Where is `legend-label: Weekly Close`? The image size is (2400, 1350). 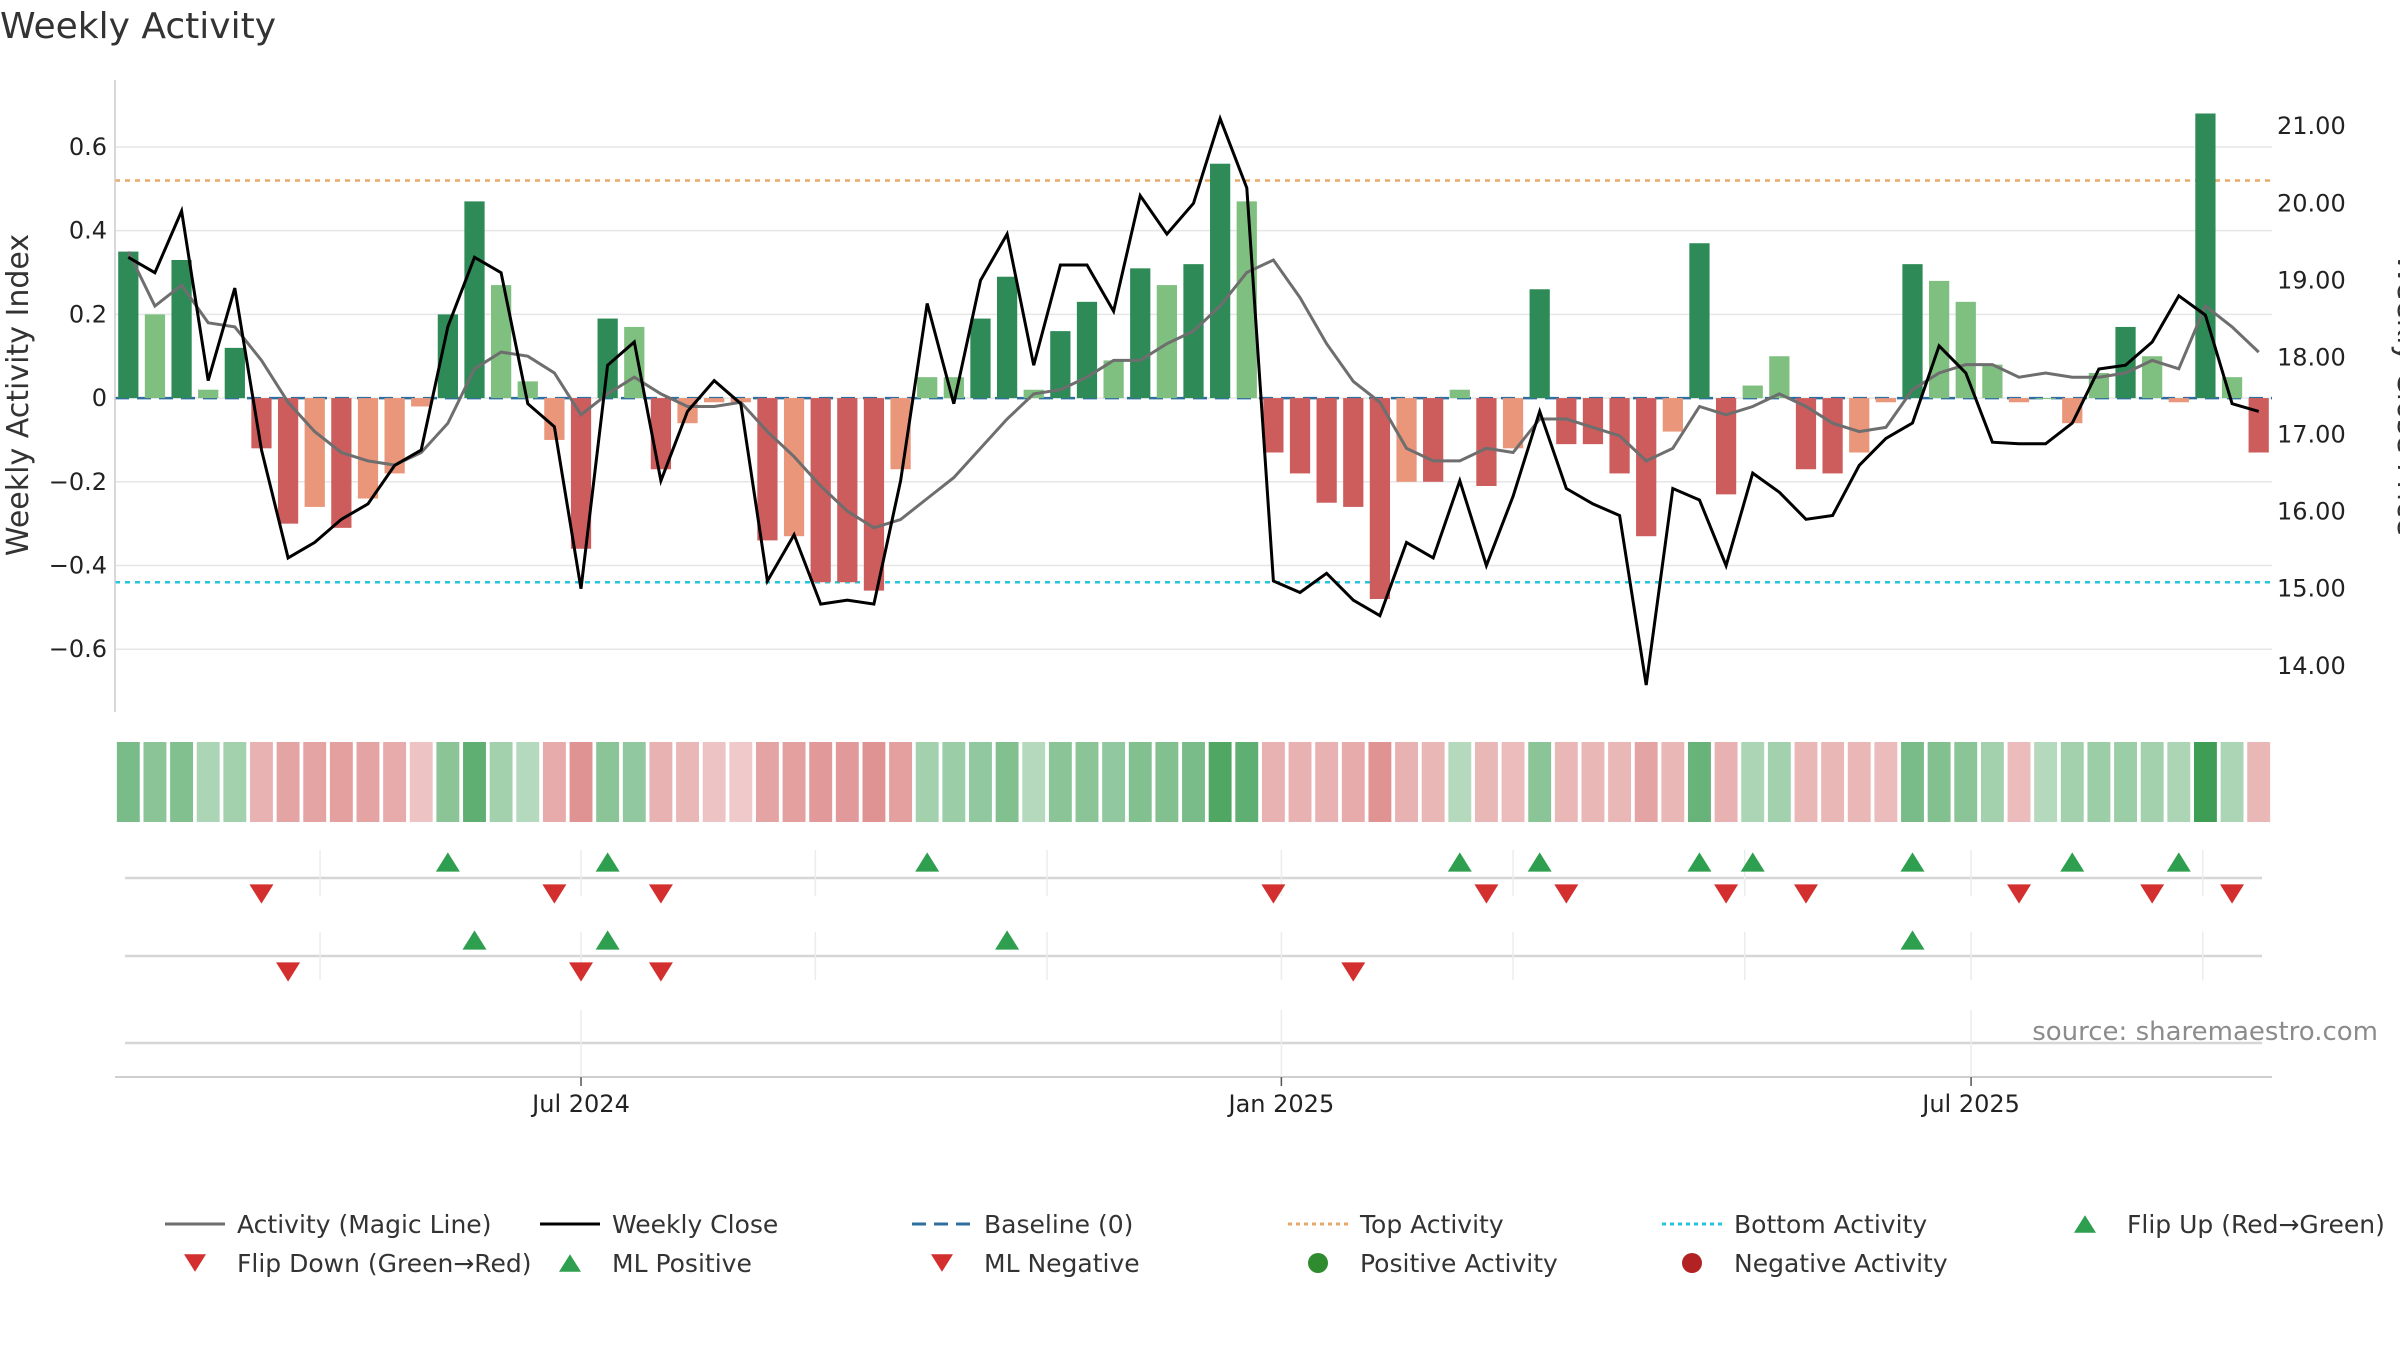 legend-label: Weekly Close is located at coordinates (695, 1224).